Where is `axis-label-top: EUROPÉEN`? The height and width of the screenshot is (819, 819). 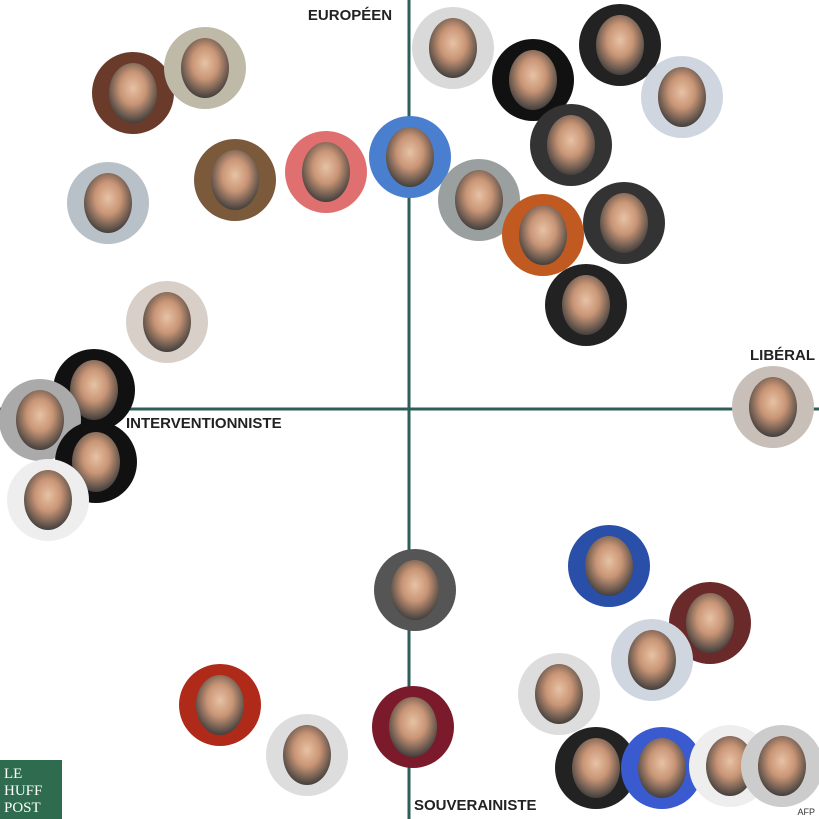 axis-label-top: EUROPÉEN is located at coordinates (350, 15).